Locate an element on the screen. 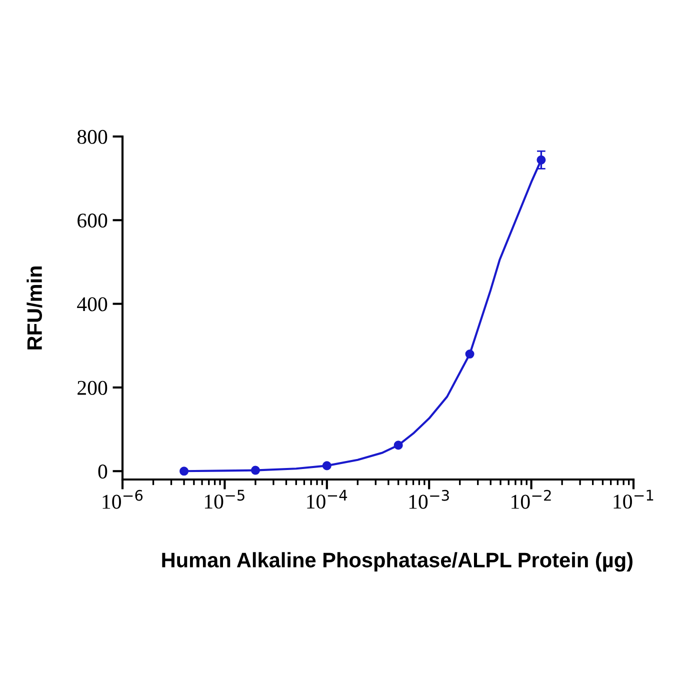 Image resolution: width=700 pixels, height=700 pixels. x-tick-label: 10$^{−1}$ is located at coordinates (634, 499).